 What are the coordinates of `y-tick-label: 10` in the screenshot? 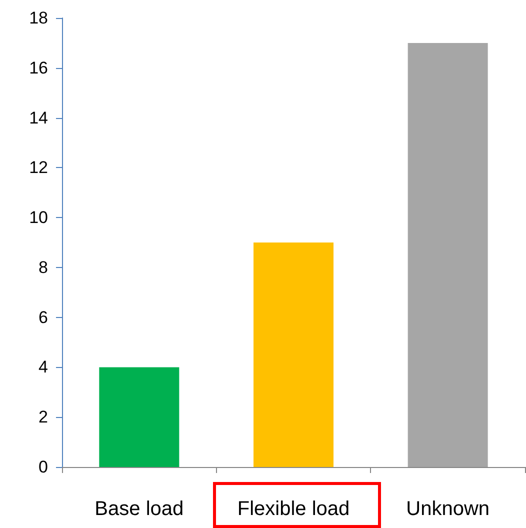 It's located at (38, 218).